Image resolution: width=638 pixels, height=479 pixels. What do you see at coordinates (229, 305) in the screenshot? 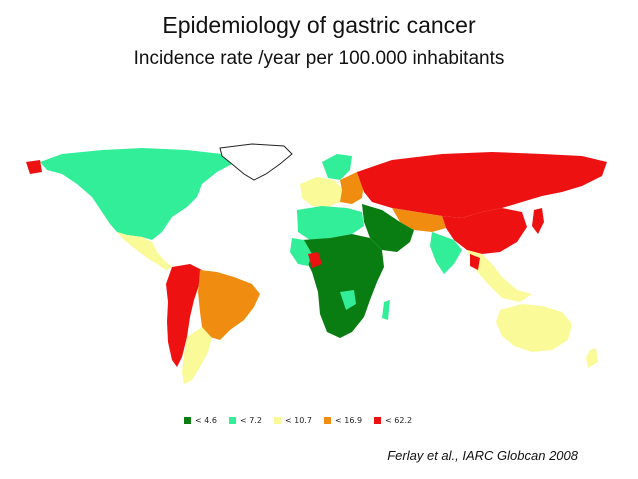
I see `region-brazil` at bounding box center [229, 305].